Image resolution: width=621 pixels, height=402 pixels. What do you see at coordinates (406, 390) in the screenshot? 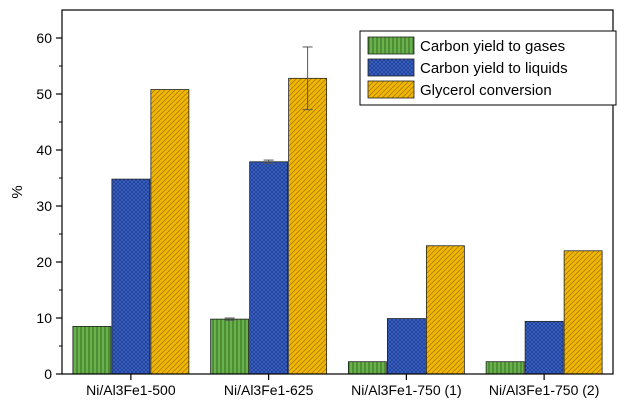
I see `x-tick-label-2: Ni/Al3Fe1-750 (1)` at bounding box center [406, 390].